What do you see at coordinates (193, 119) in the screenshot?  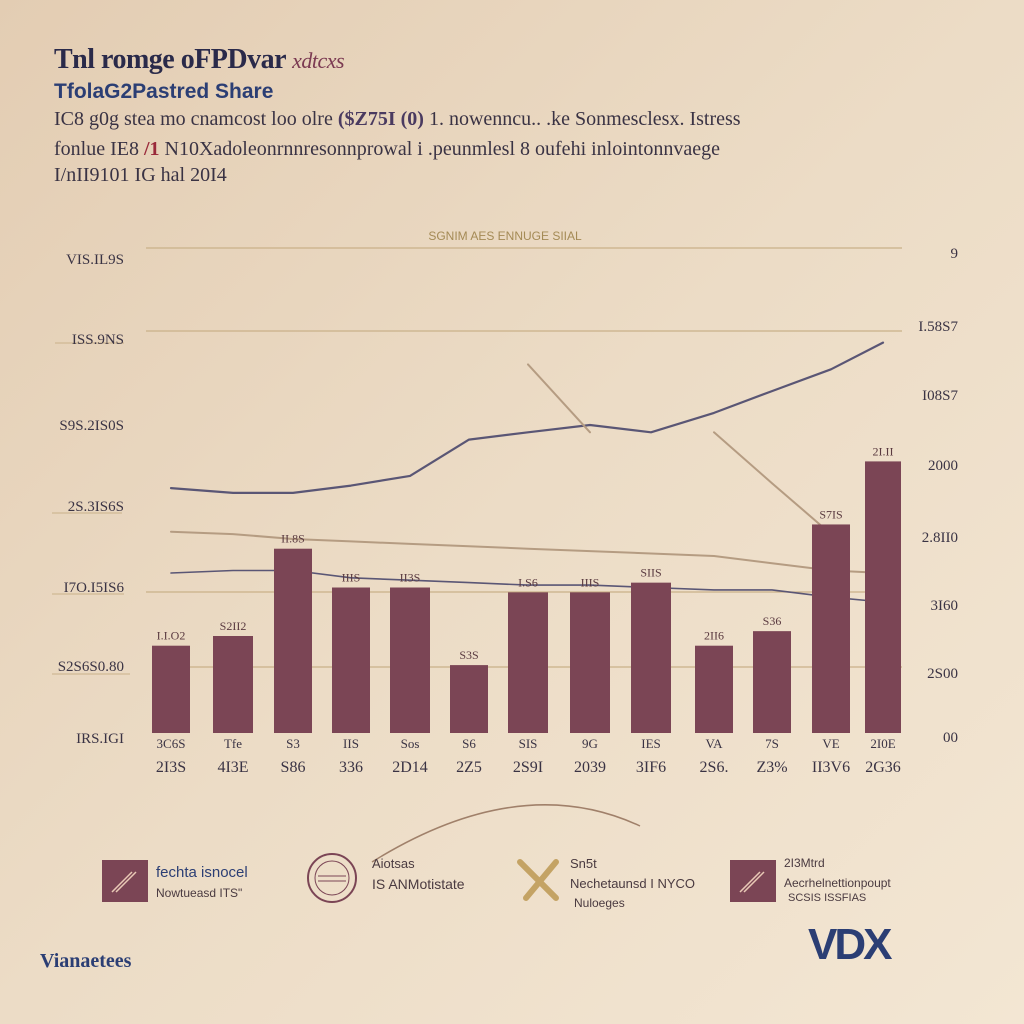 I see `subtitle-line1-a: IC8 g0g stea mo cnamcost loo olre` at bounding box center [193, 119].